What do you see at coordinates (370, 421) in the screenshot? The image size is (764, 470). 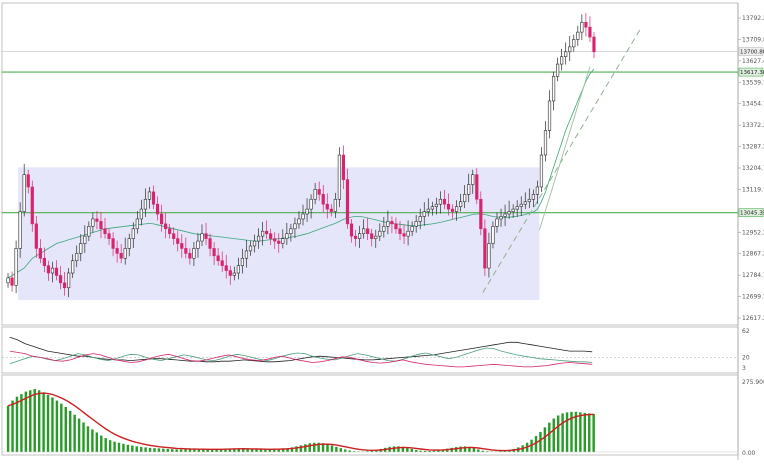 I see `macd-pane` at bounding box center [370, 421].